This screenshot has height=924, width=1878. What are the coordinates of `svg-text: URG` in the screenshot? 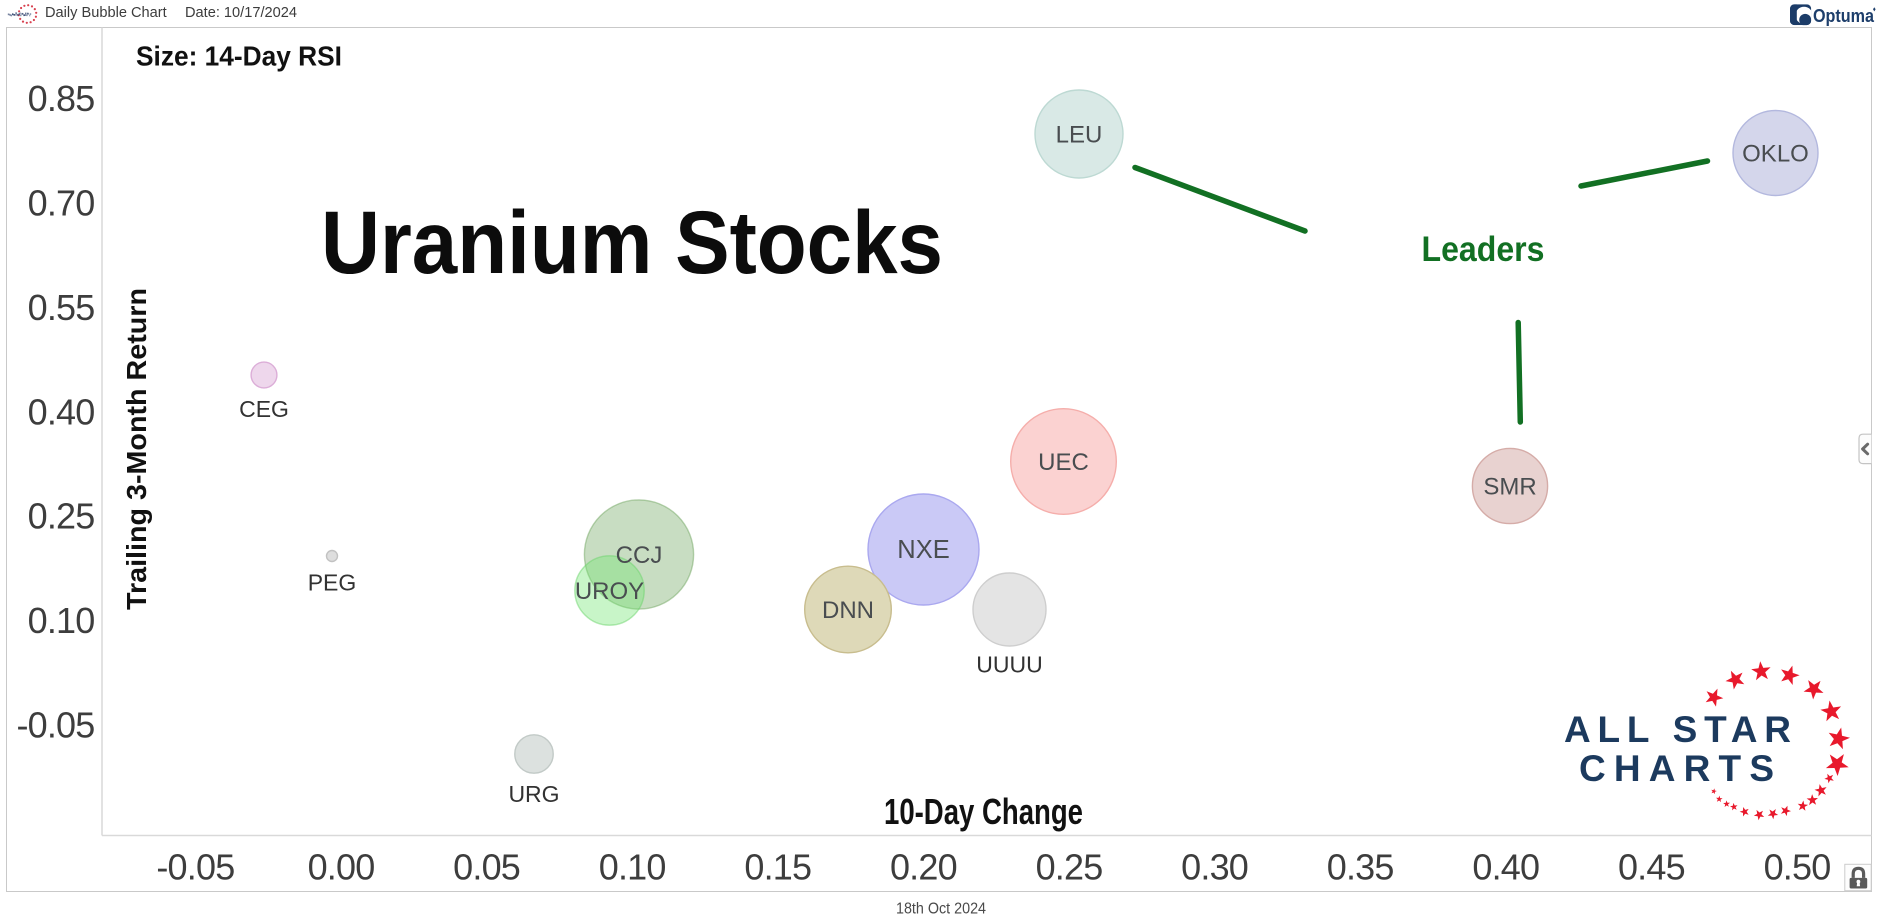 It's located at (533, 794).